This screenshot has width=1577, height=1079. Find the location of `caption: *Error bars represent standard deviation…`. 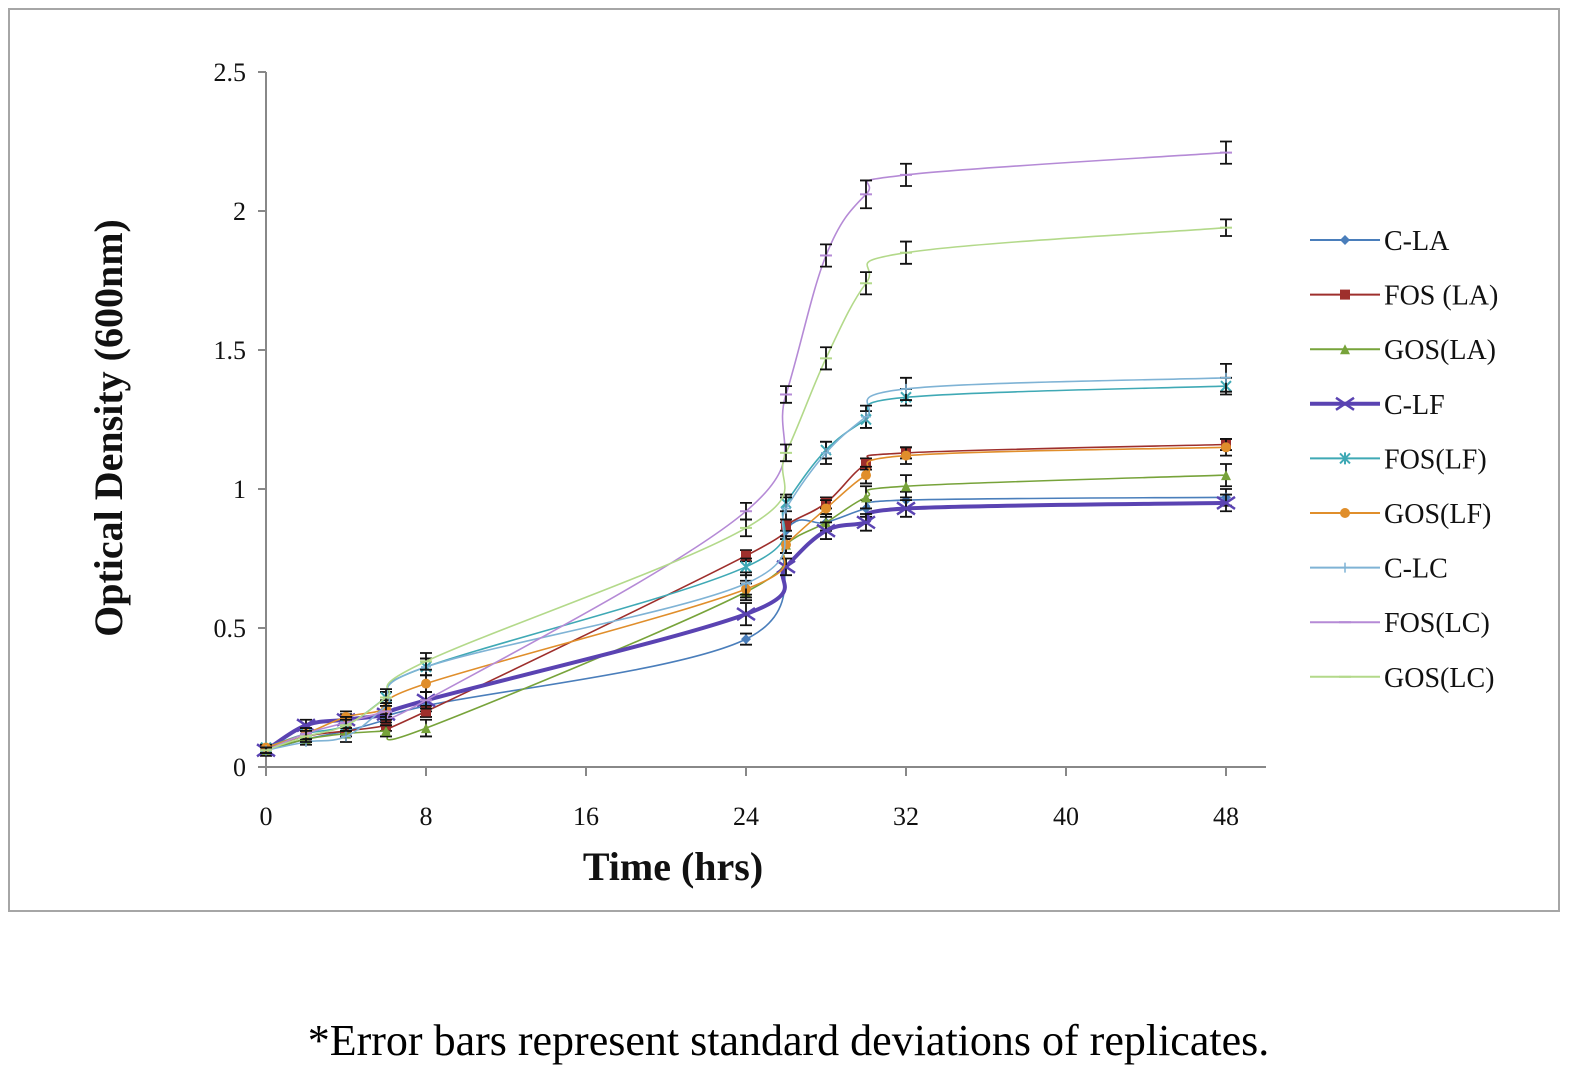

caption: *Error bars represent standard deviation… is located at coordinates (788, 1040).